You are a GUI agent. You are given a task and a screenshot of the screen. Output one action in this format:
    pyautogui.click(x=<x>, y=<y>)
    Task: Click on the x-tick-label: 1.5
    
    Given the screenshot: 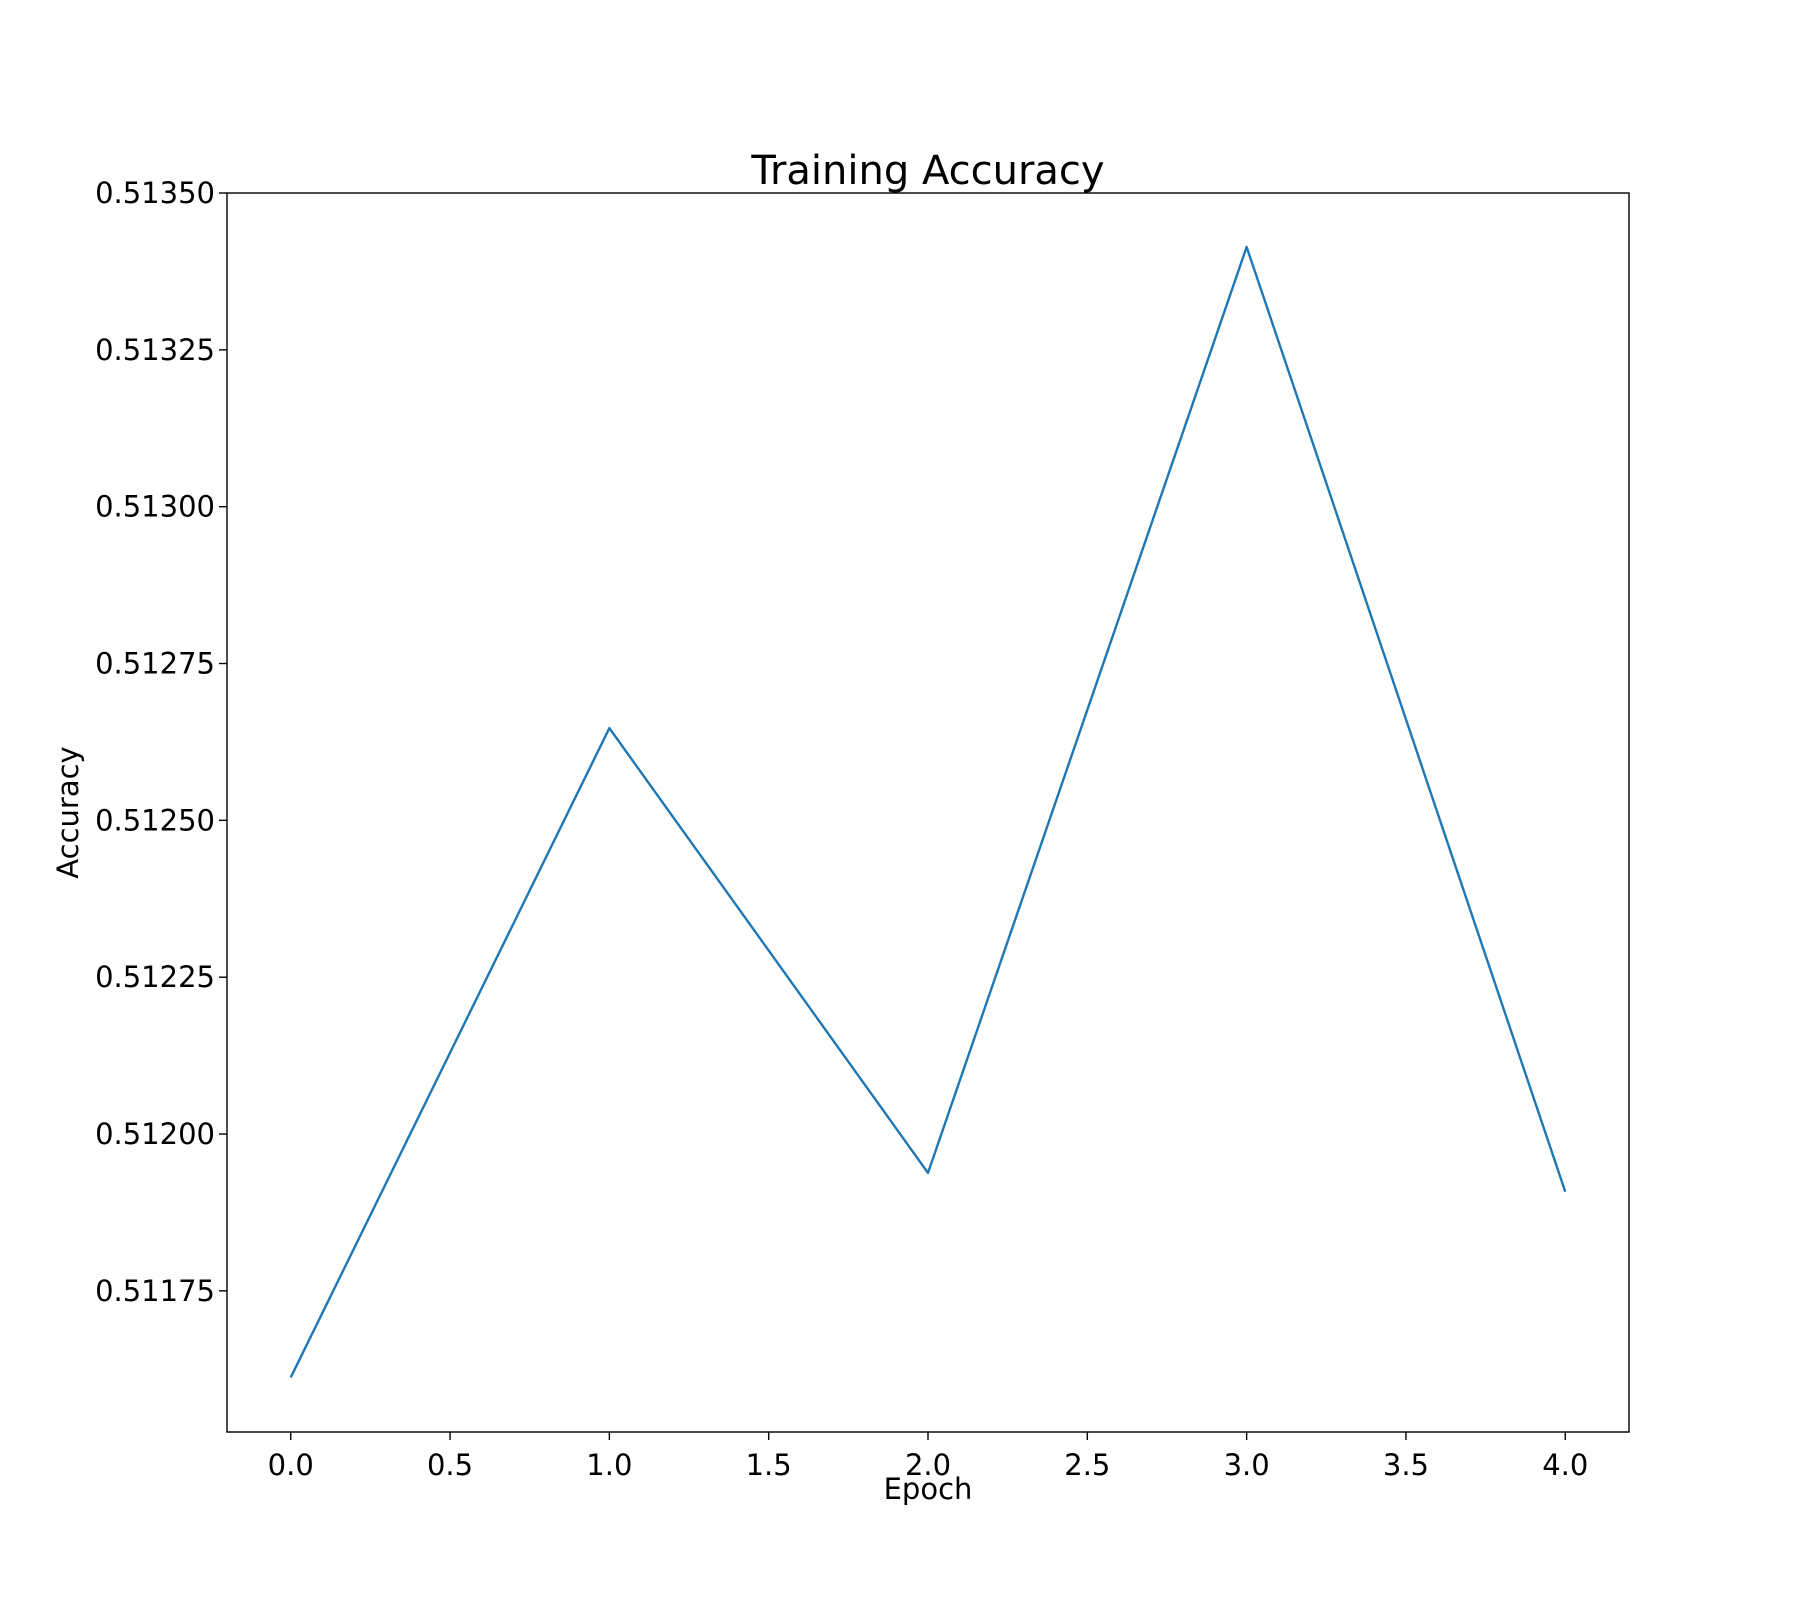 What is the action you would take?
    pyautogui.click(x=769, y=1465)
    